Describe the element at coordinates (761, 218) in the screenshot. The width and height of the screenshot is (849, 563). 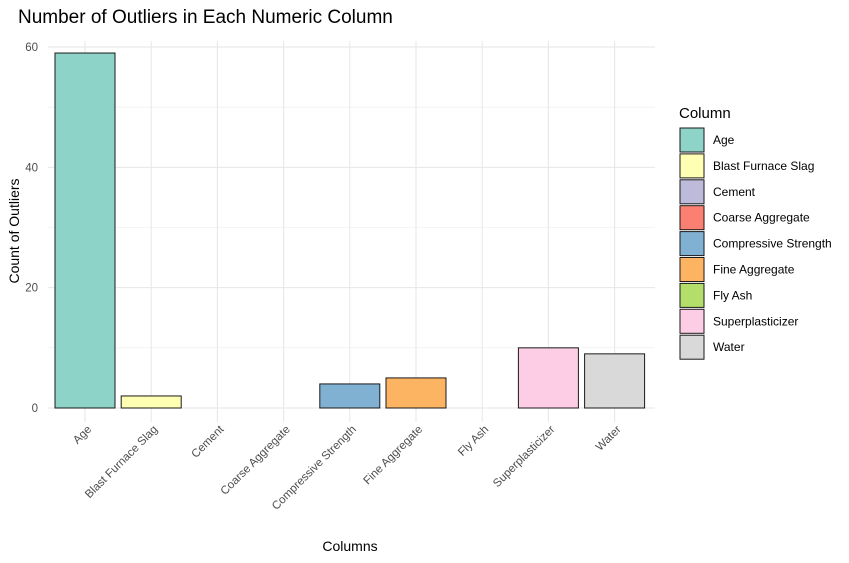
I see `legend-label: Coarse Aggregate` at that location.